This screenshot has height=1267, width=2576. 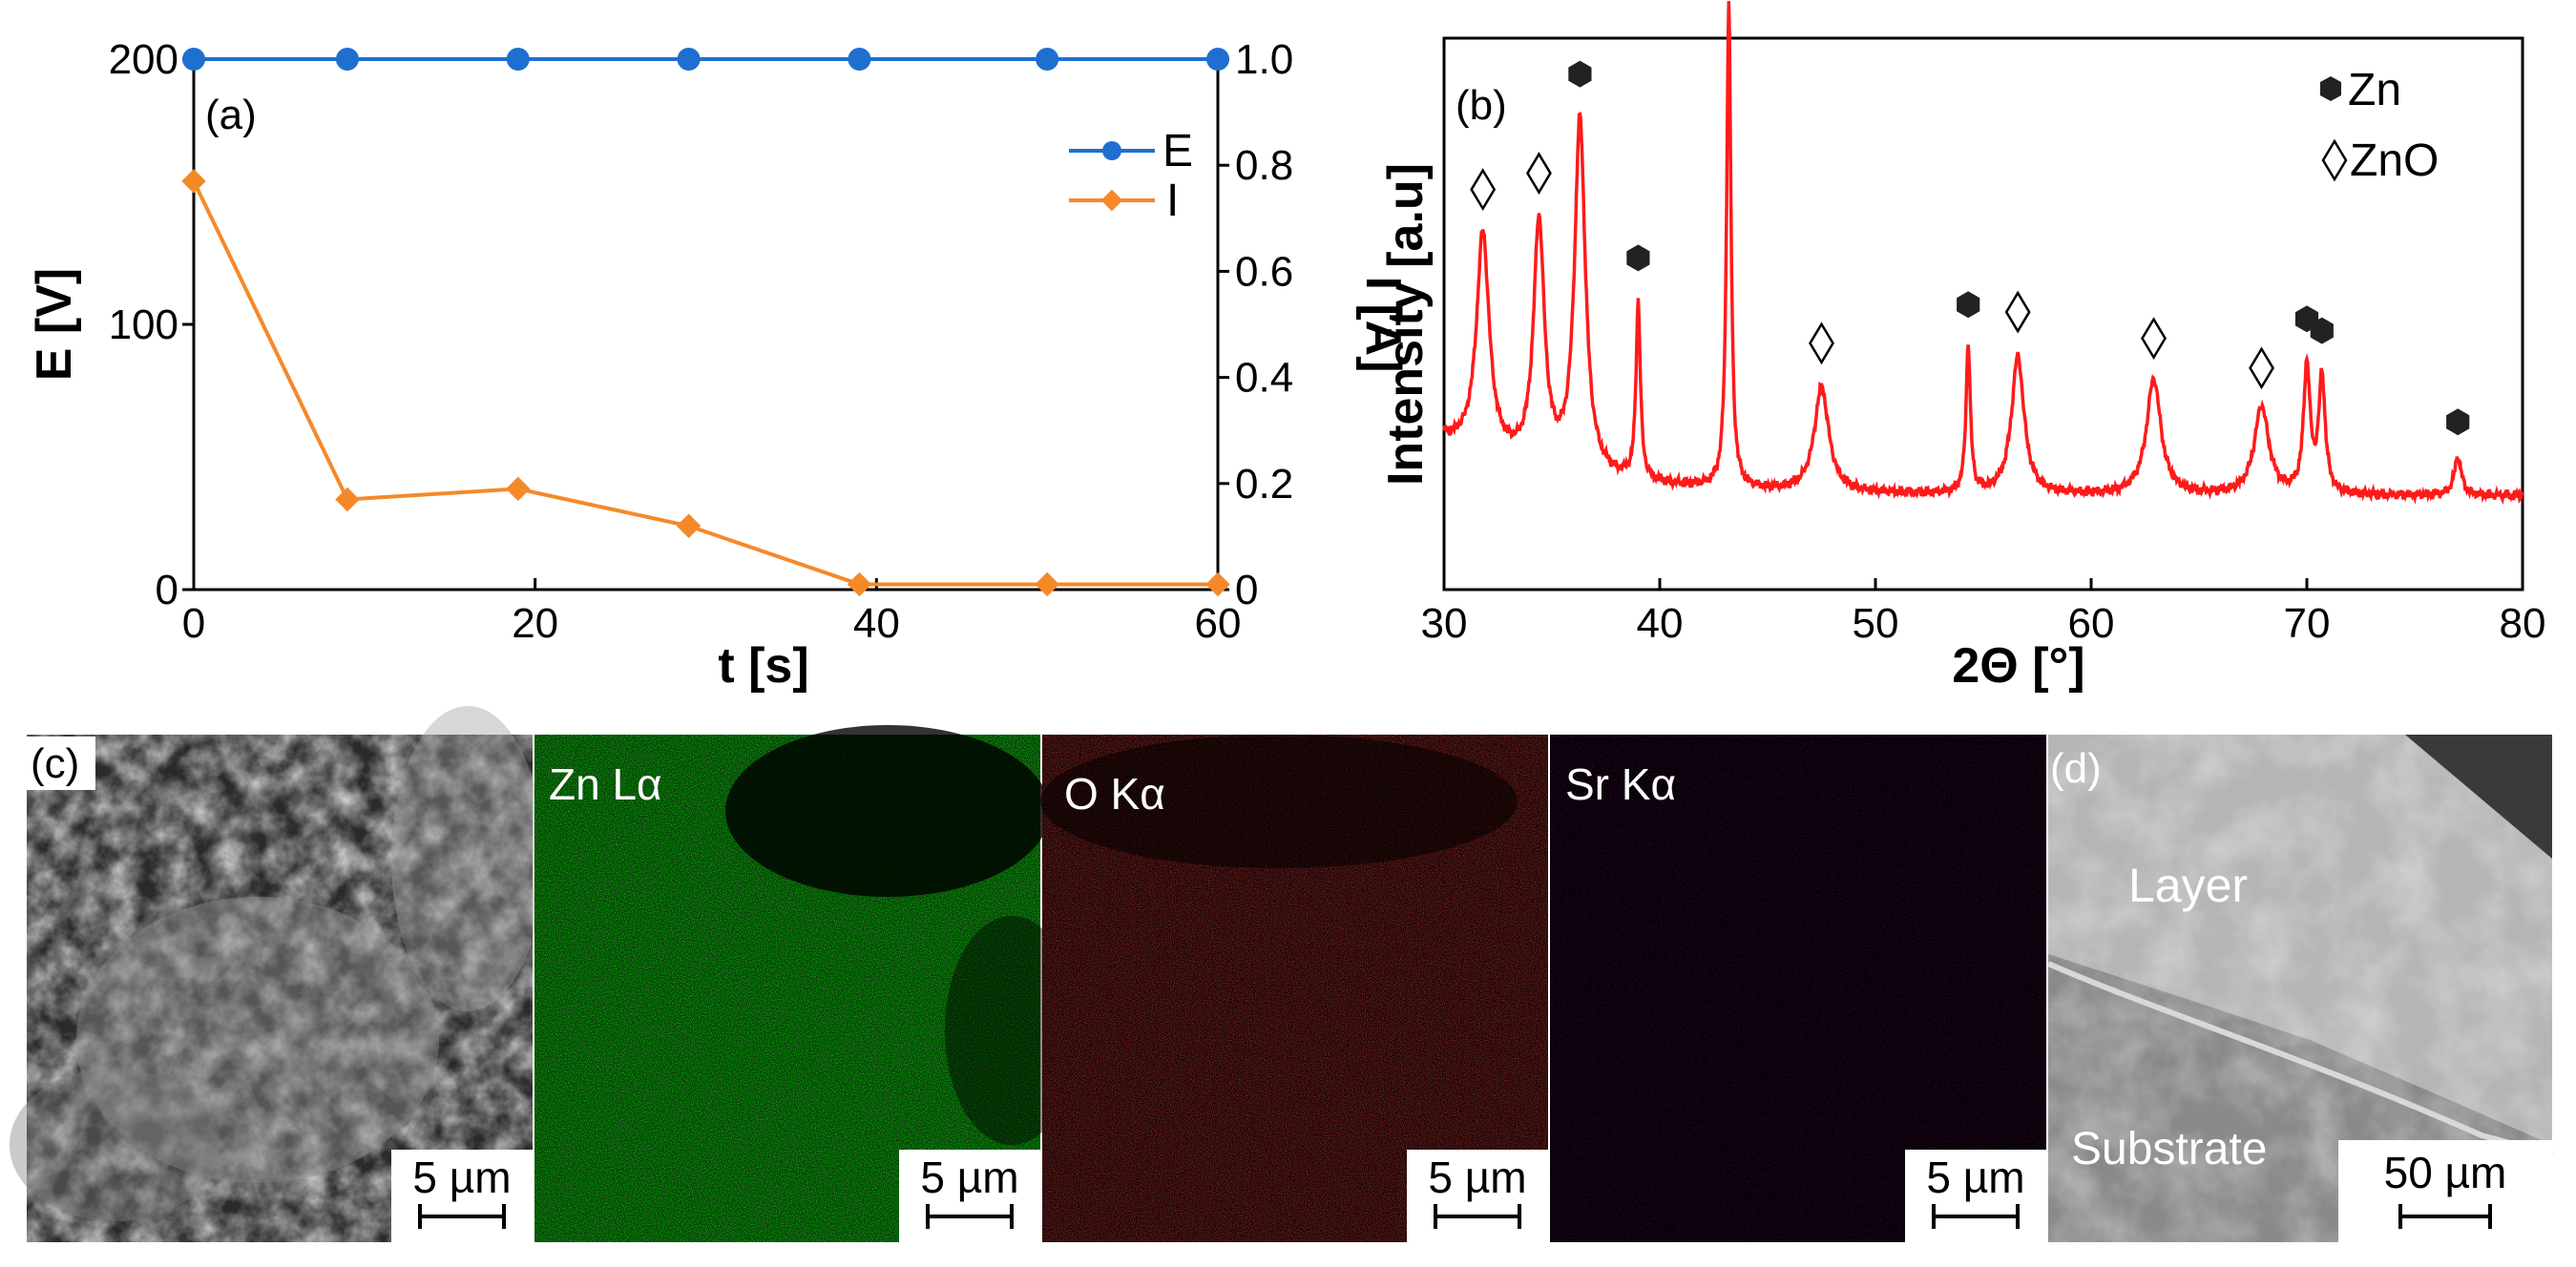 I want to click on scale-bar-o: 5 µm, so click(x=1477, y=1196).